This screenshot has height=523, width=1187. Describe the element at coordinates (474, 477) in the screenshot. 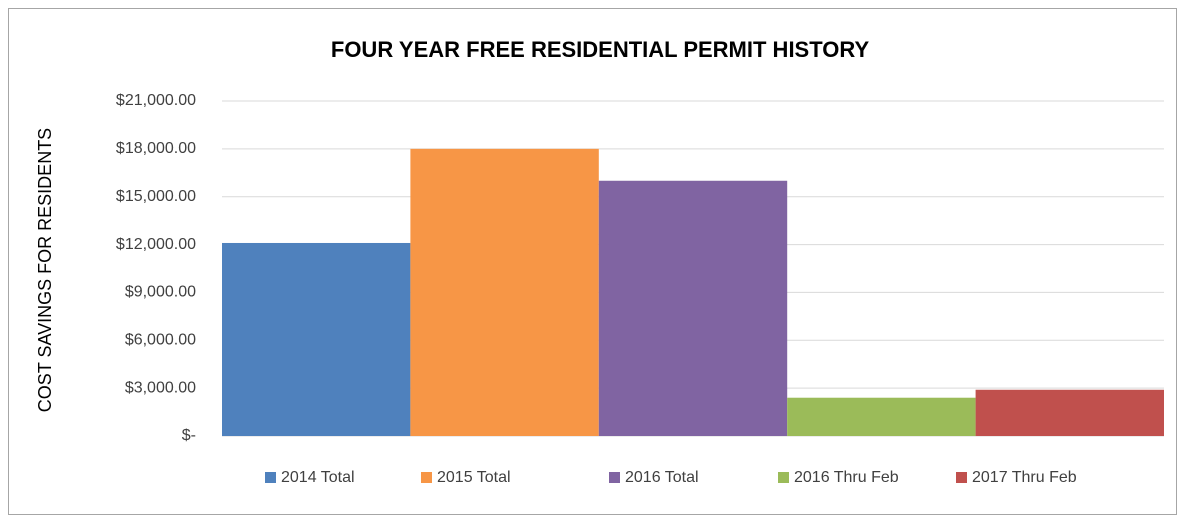

I see `legend-label: 2015 Total` at that location.